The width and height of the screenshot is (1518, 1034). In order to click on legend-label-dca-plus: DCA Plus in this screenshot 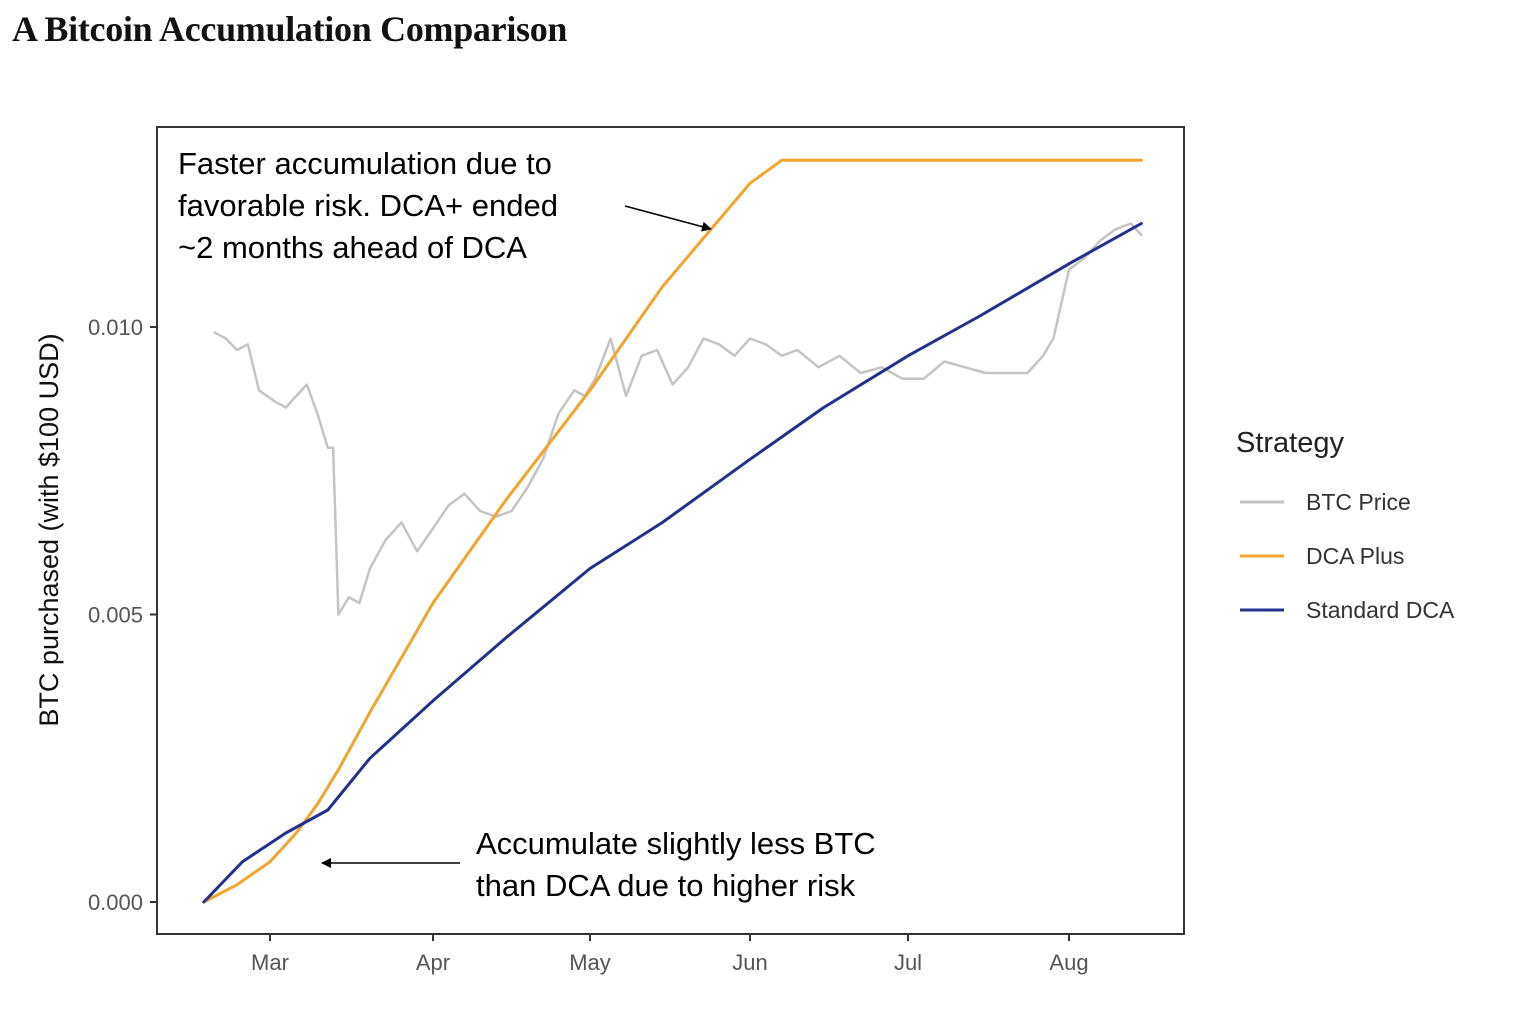, I will do `click(1355, 556)`.